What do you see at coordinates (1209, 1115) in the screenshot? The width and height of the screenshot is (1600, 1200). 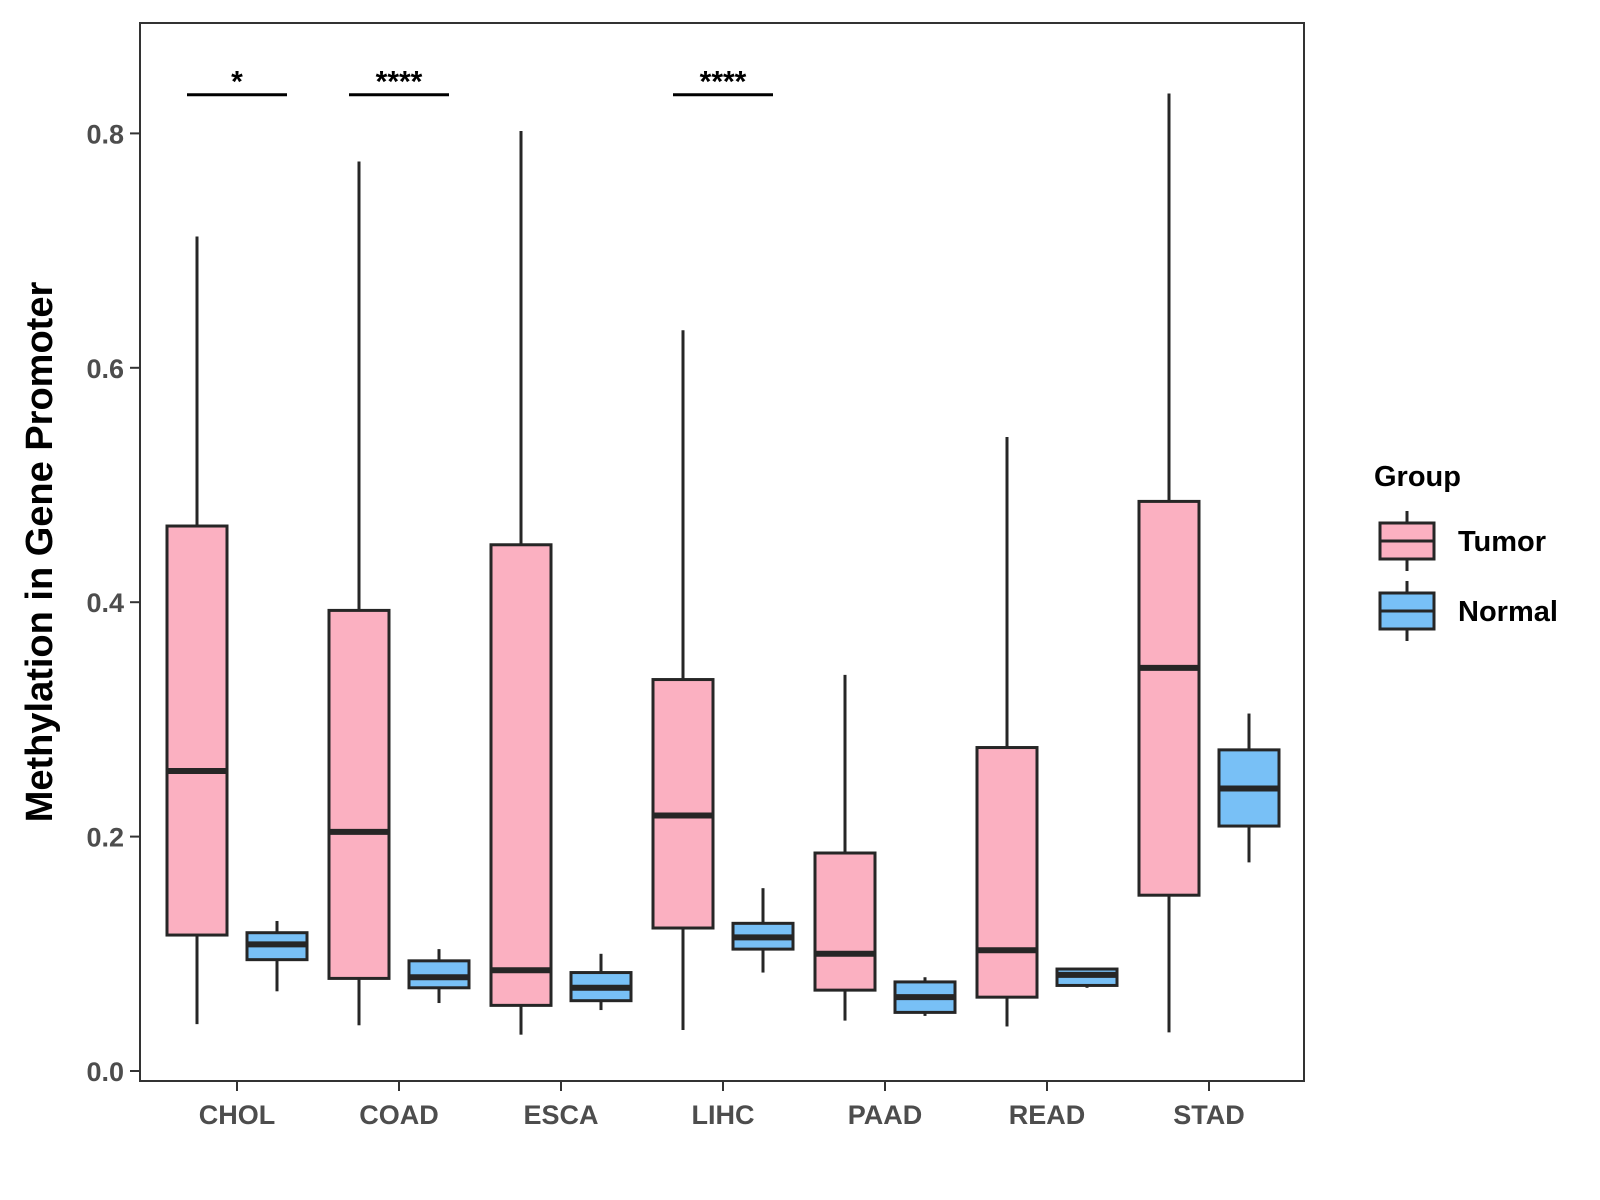 I see `x-tick-label: STAD` at bounding box center [1209, 1115].